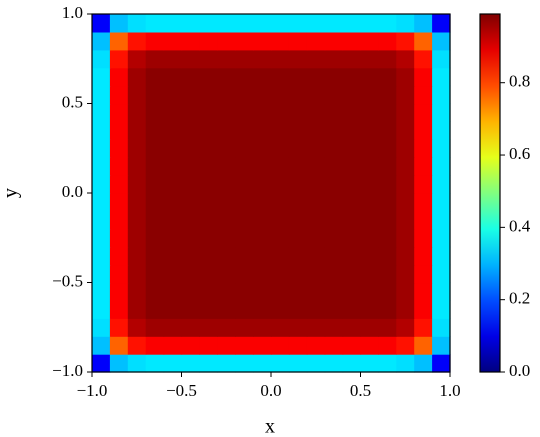  What do you see at coordinates (181, 390) in the screenshot?
I see `x-tick-label: −0.5` at bounding box center [181, 390].